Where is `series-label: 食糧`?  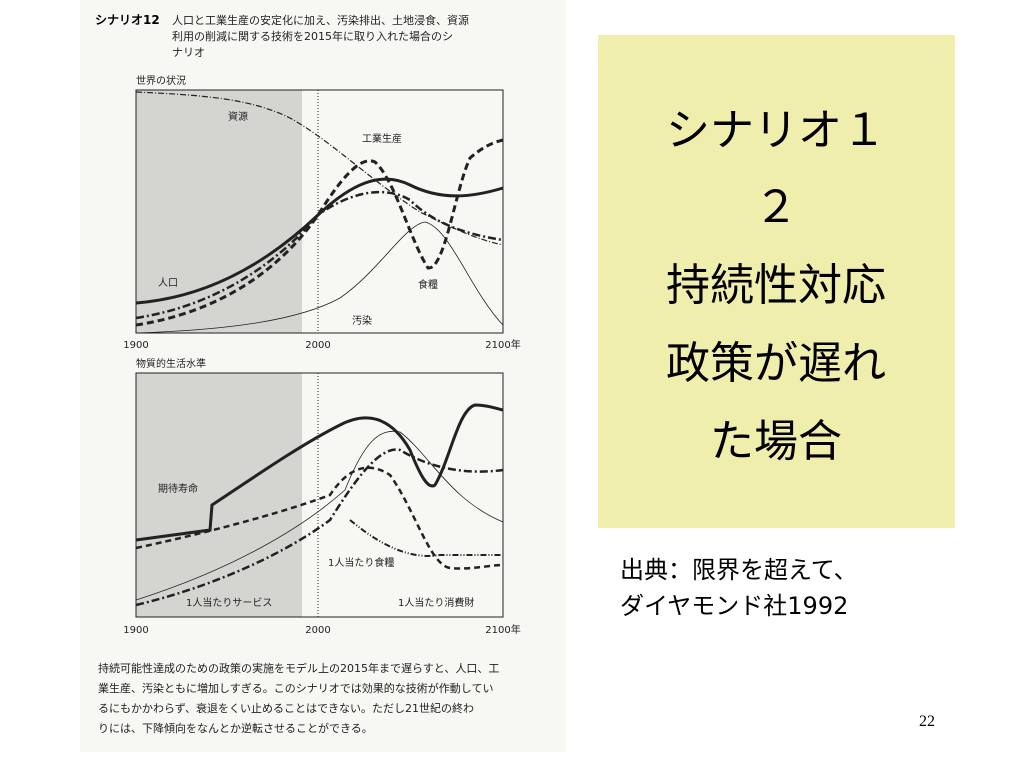 series-label: 食糧 is located at coordinates (428, 284).